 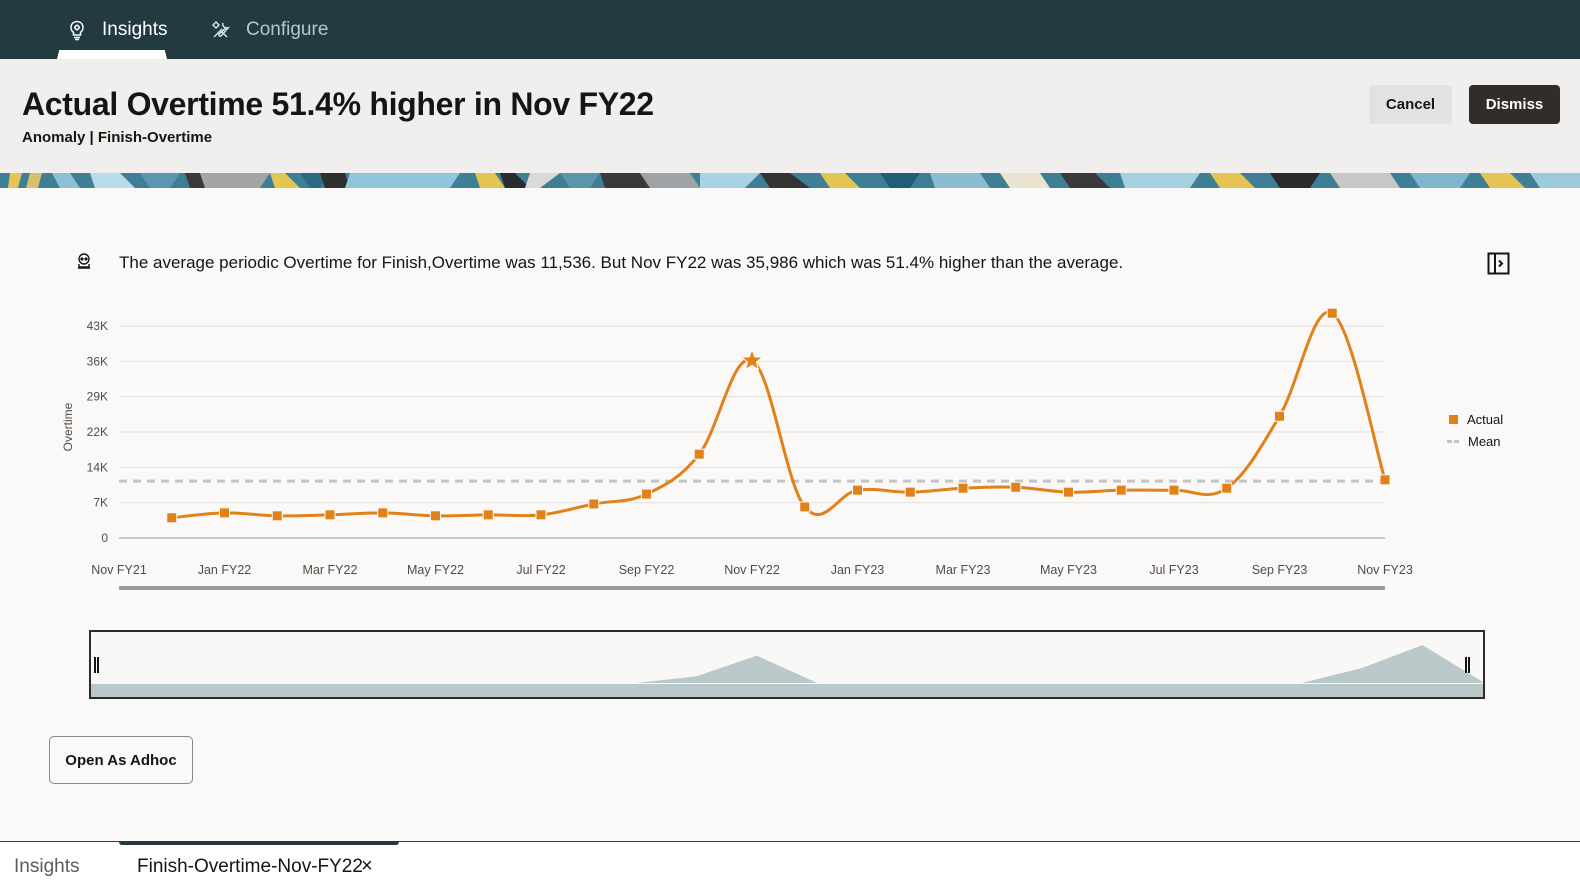 What do you see at coordinates (858, 570) in the screenshot?
I see `x-tick-label: Jan FY23` at bounding box center [858, 570].